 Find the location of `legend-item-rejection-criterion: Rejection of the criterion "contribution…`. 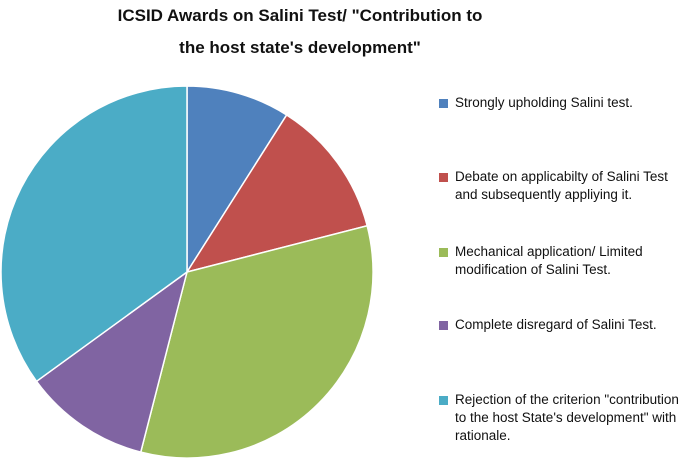

legend-item-rejection-criterion: Rejection of the criterion "contribution… is located at coordinates (562, 418).